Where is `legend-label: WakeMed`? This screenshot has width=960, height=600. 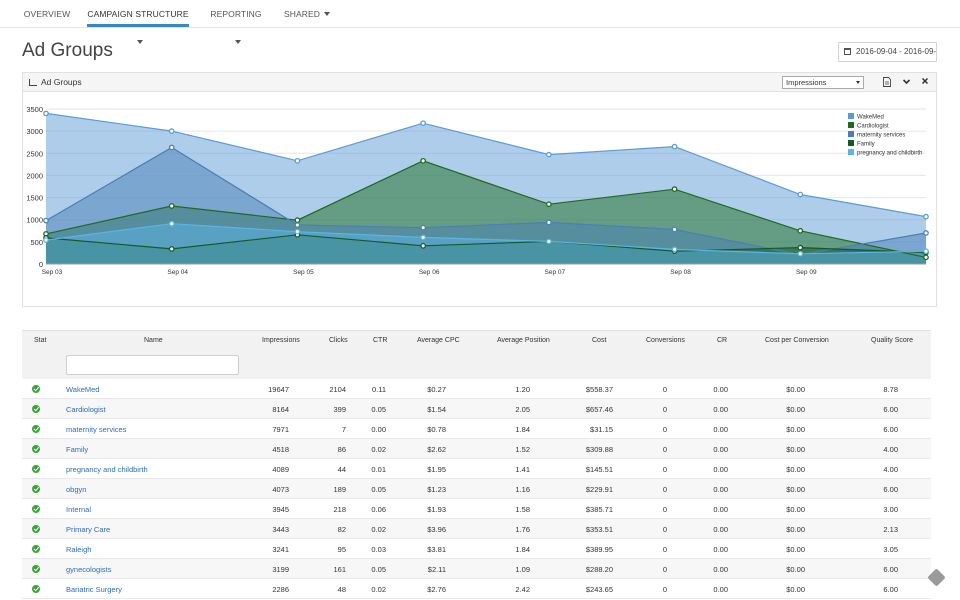 legend-label: WakeMed is located at coordinates (870, 118).